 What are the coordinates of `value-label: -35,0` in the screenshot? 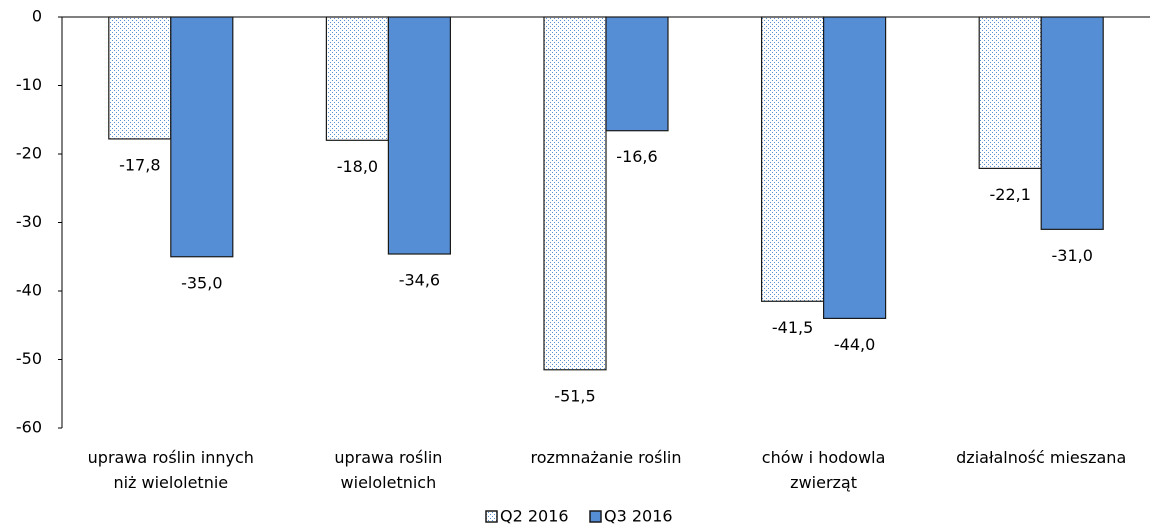 It's located at (201, 282).